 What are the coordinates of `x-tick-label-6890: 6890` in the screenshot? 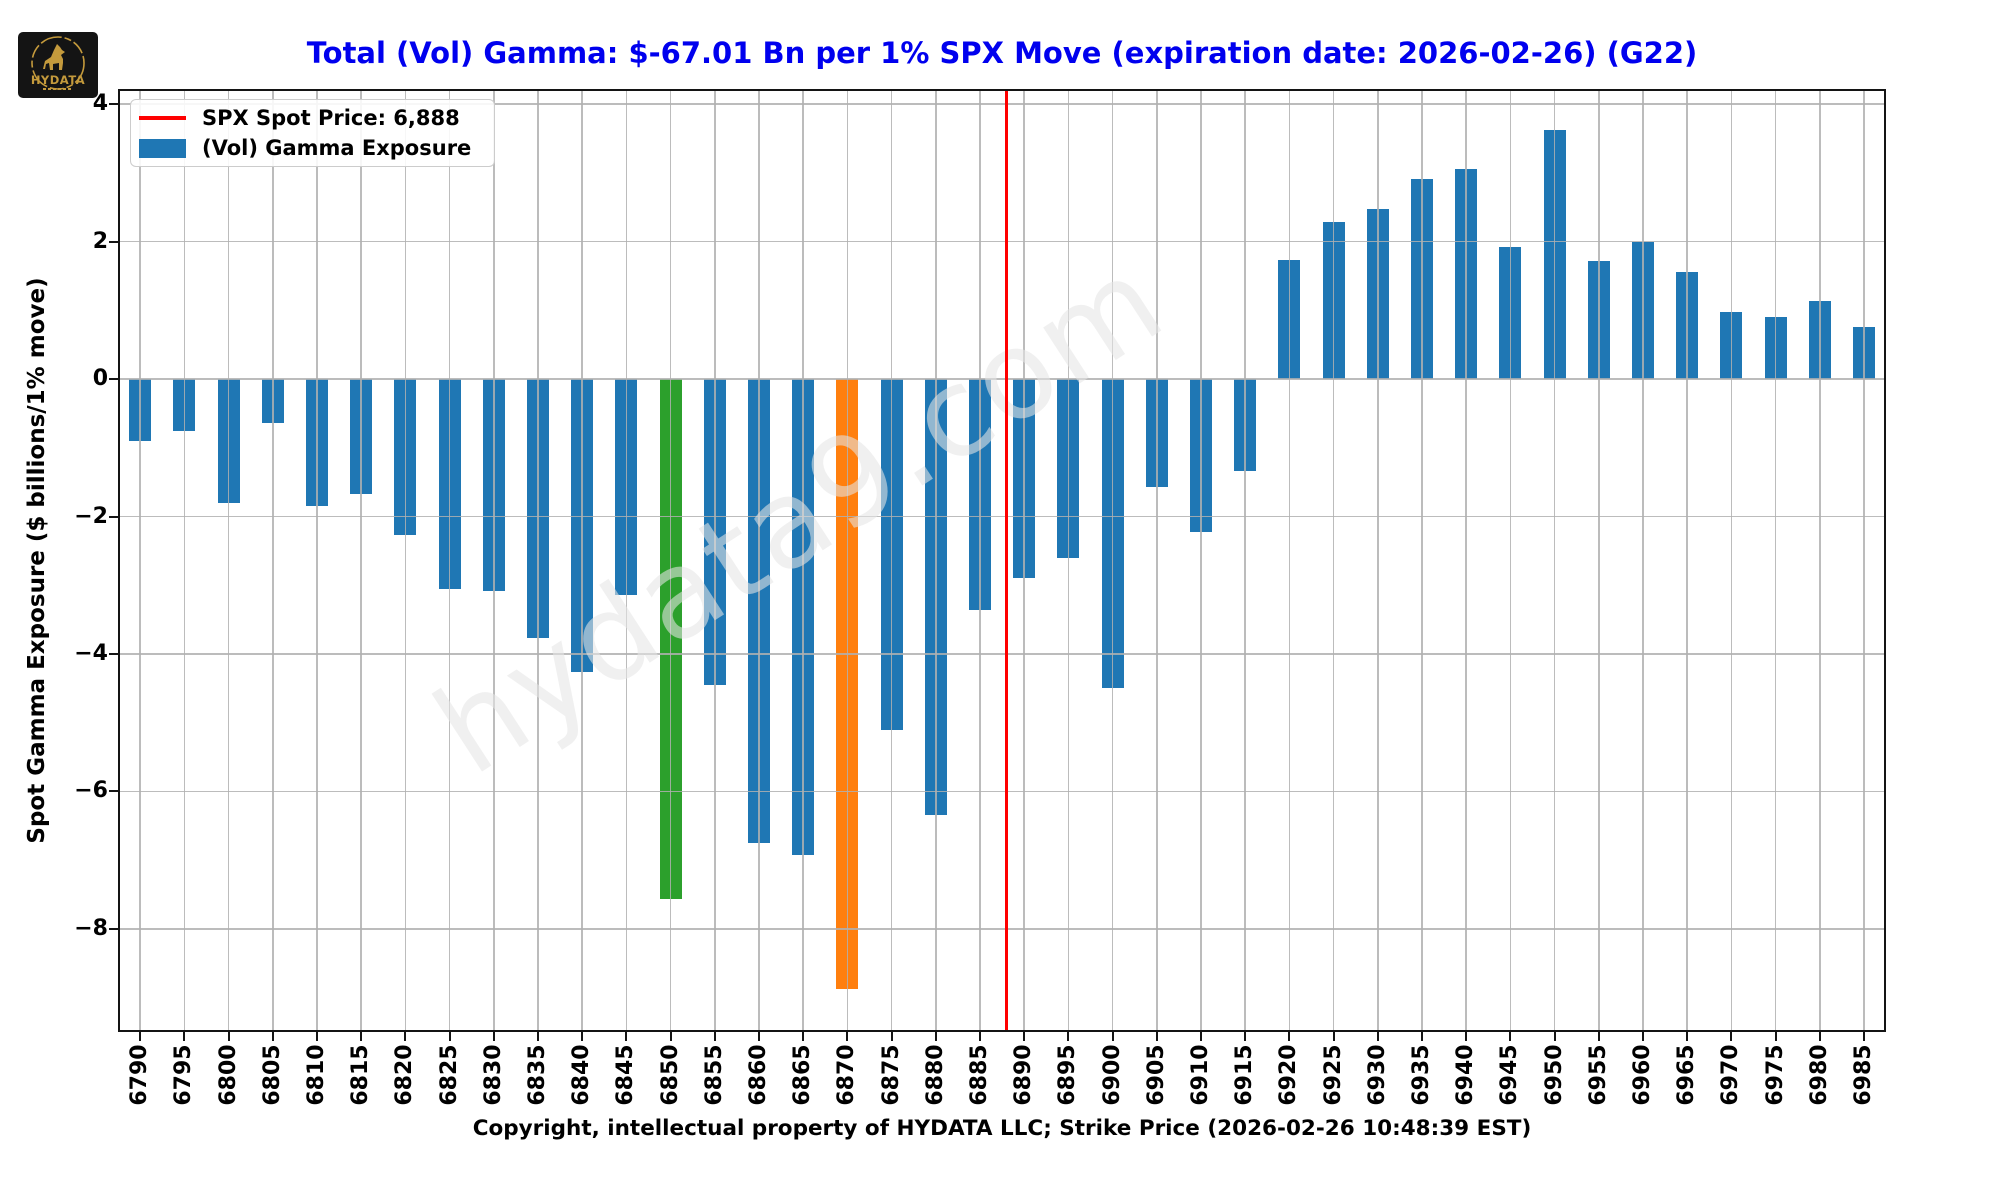 It's located at (1024, 1075).